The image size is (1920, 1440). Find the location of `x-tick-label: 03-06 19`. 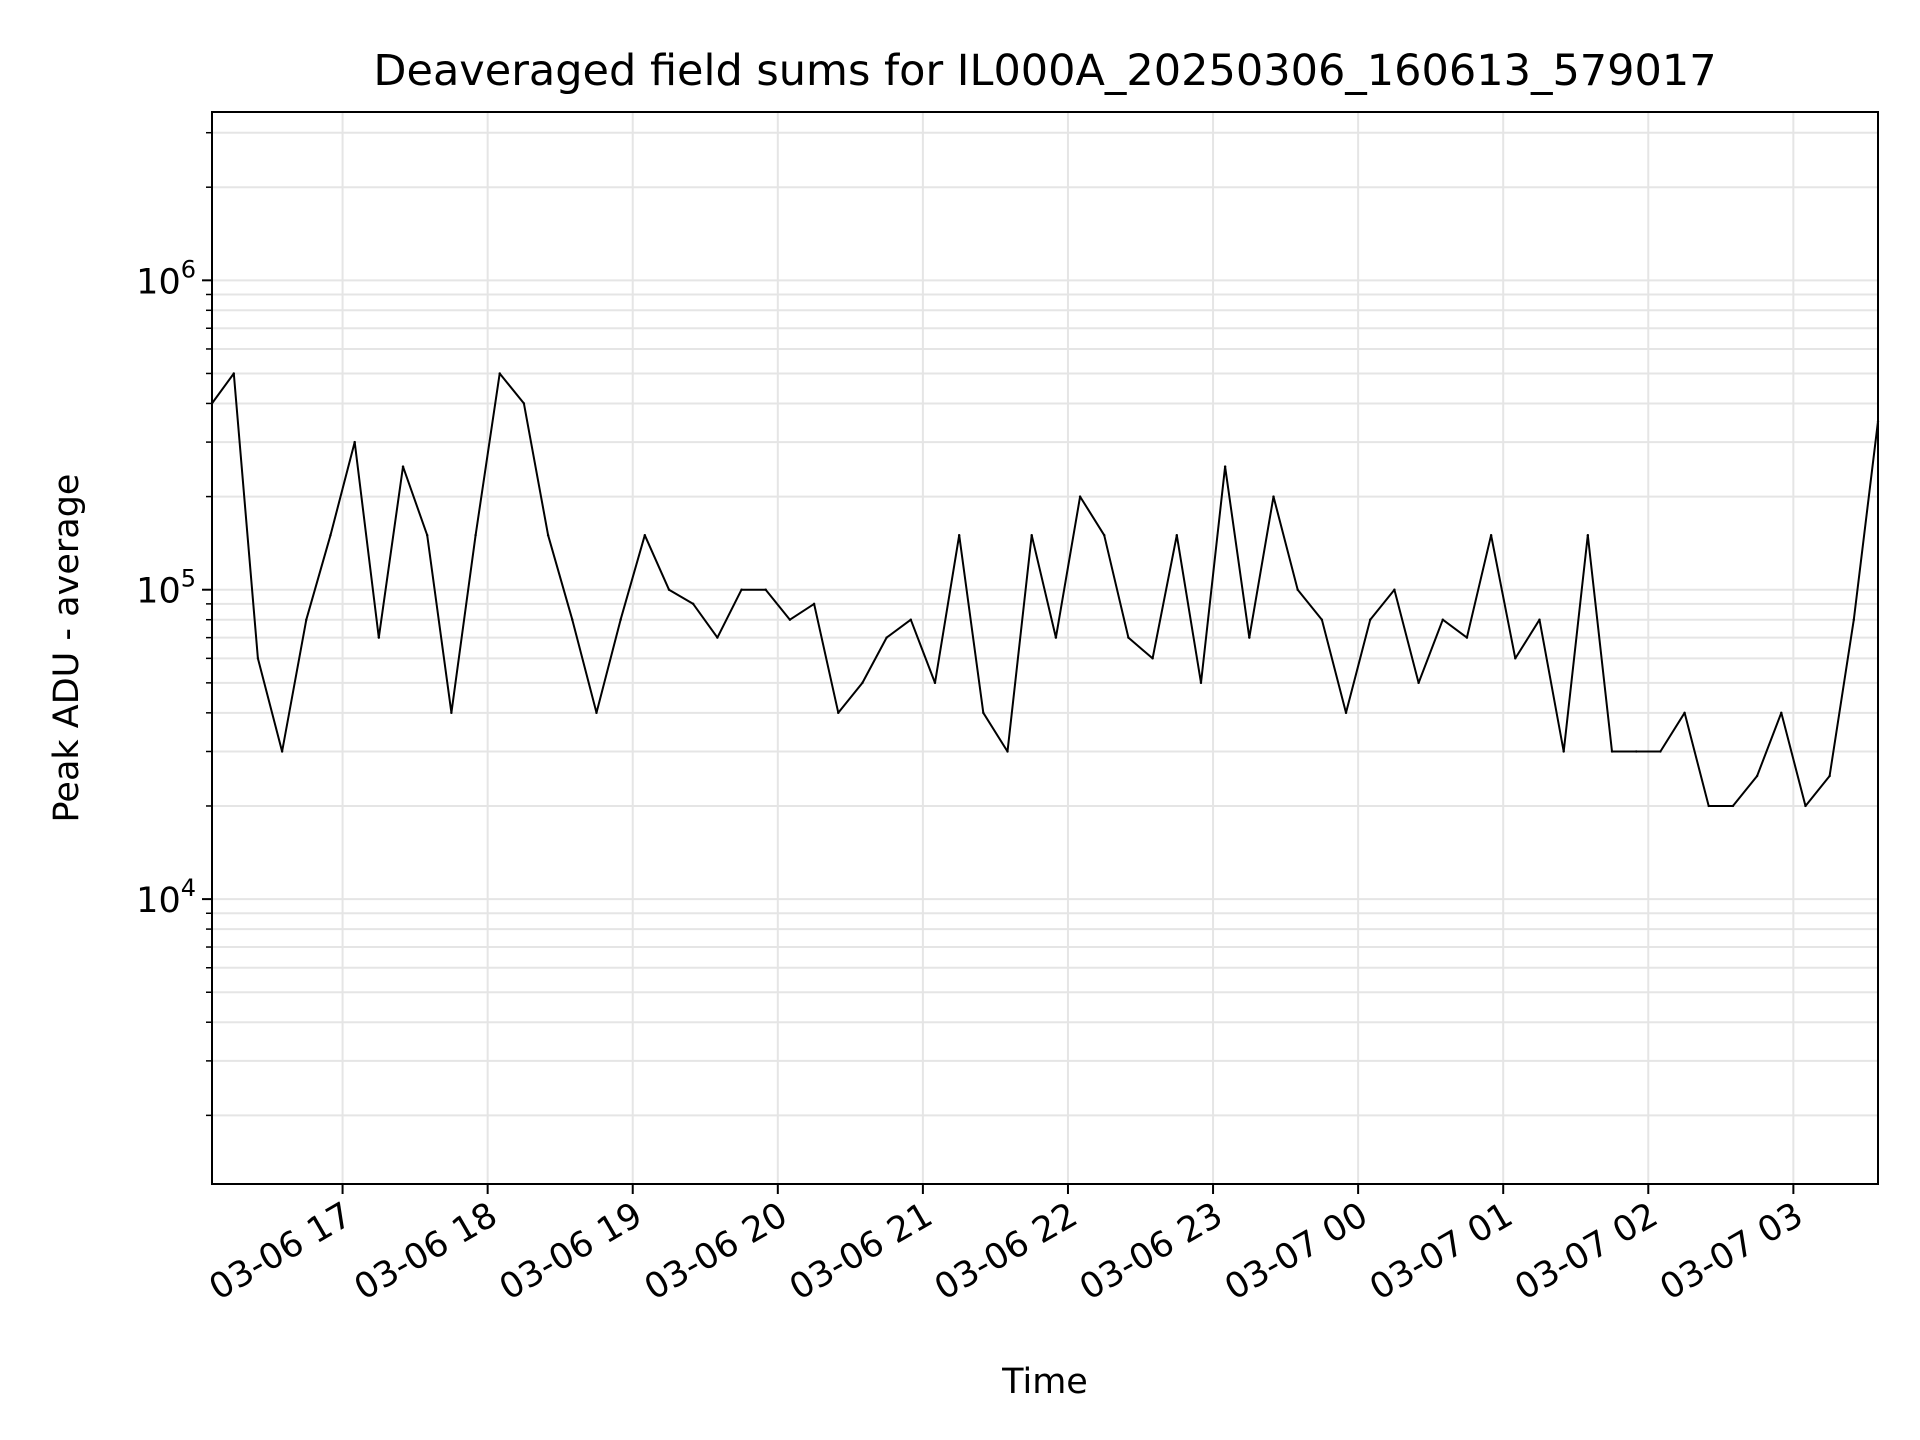

x-tick-label: 03-06 19 is located at coordinates (571, 1251).